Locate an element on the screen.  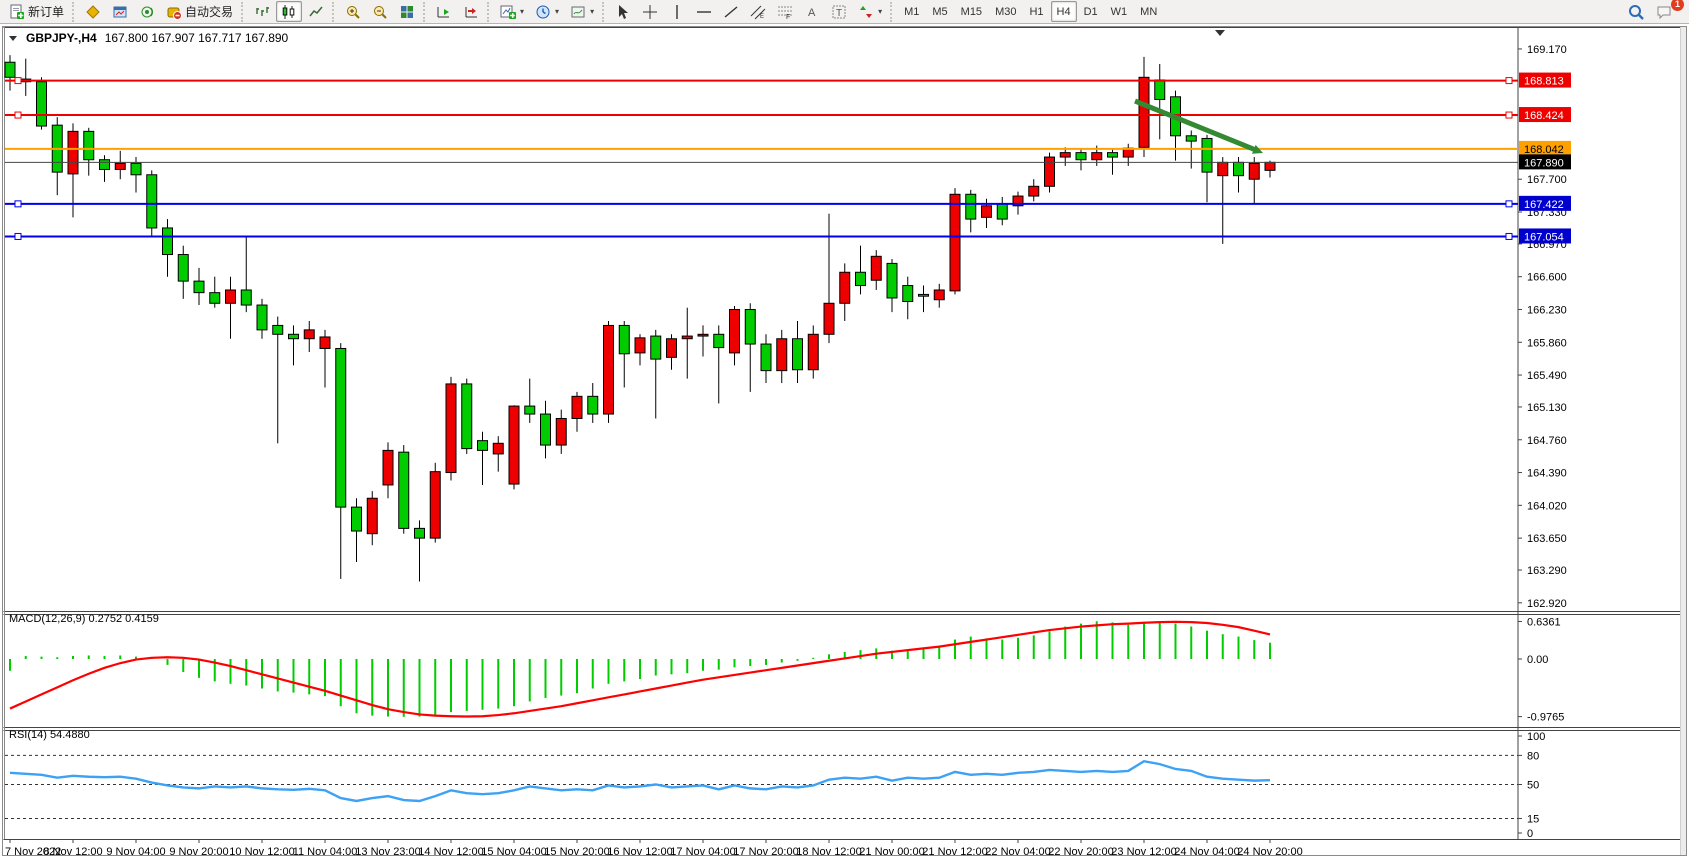
search-icon is located at coordinates (1636, 12).